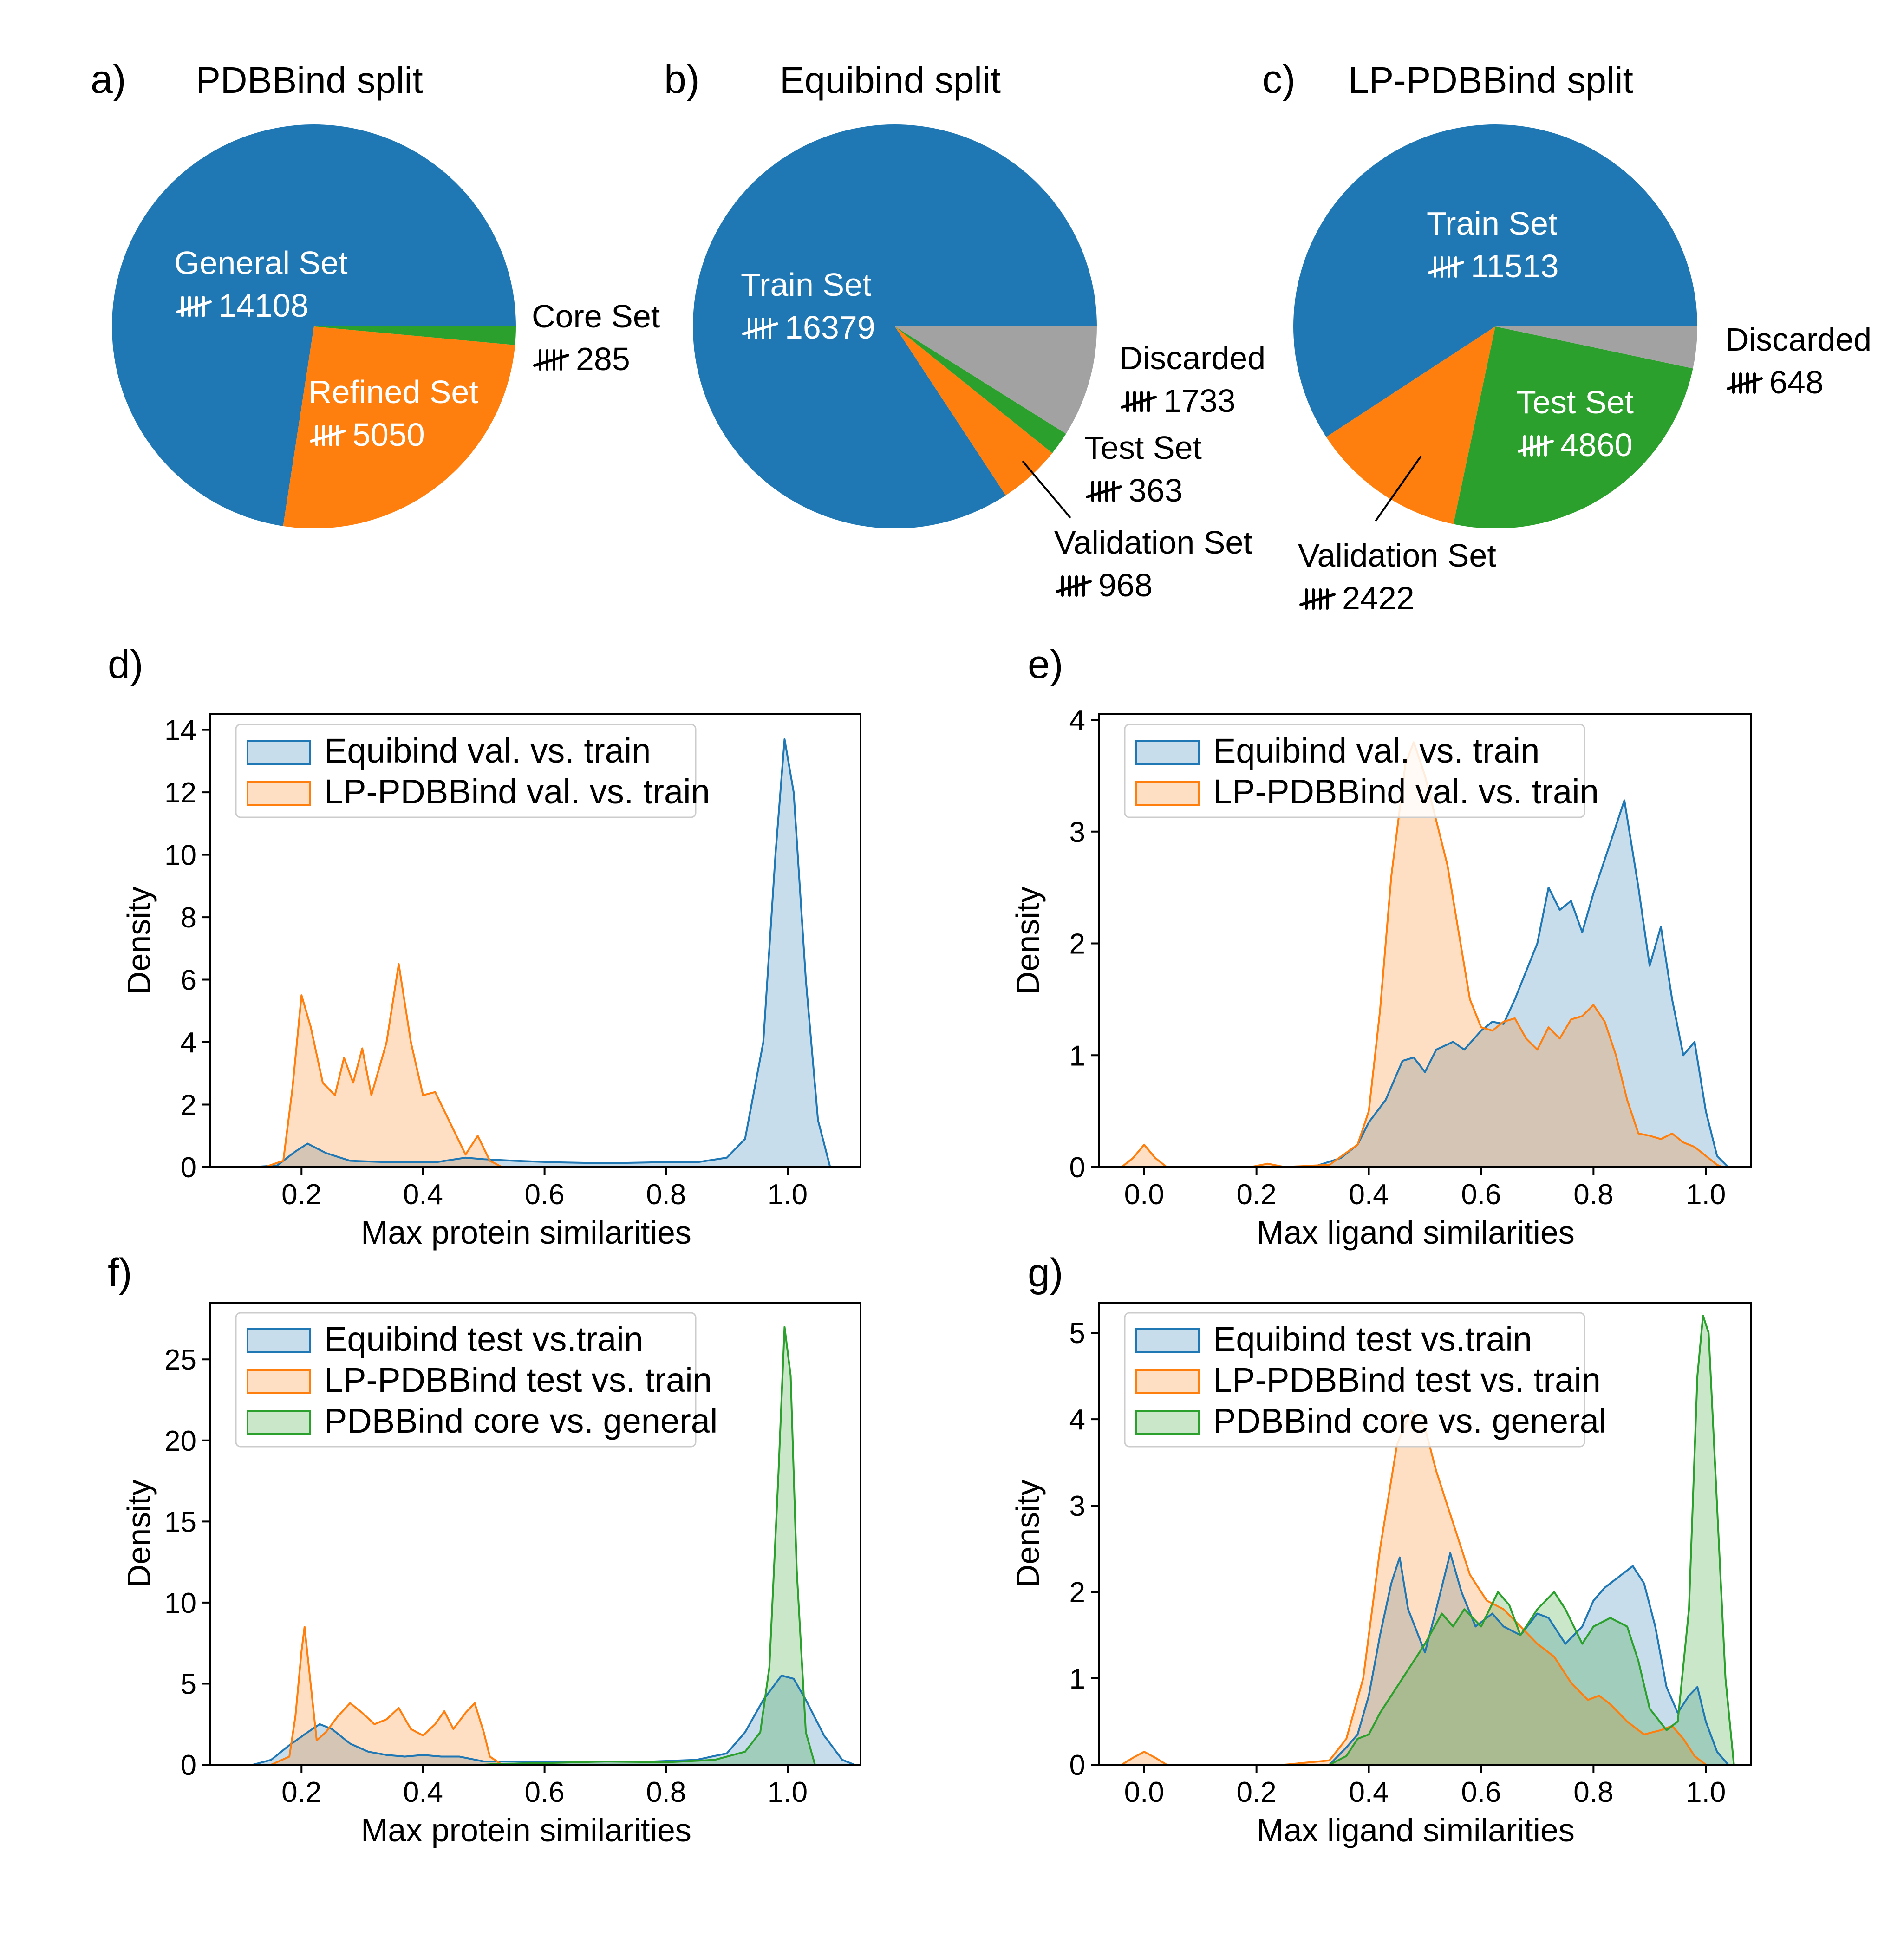 This screenshot has height=1937, width=1904. I want to click on density-area-equibind-val-vs-train, so click(541, 953).